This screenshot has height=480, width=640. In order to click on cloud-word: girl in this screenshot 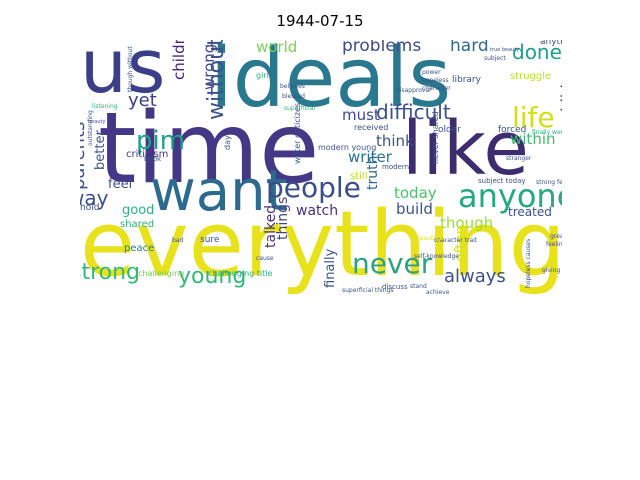, I will do `click(262, 75)`.